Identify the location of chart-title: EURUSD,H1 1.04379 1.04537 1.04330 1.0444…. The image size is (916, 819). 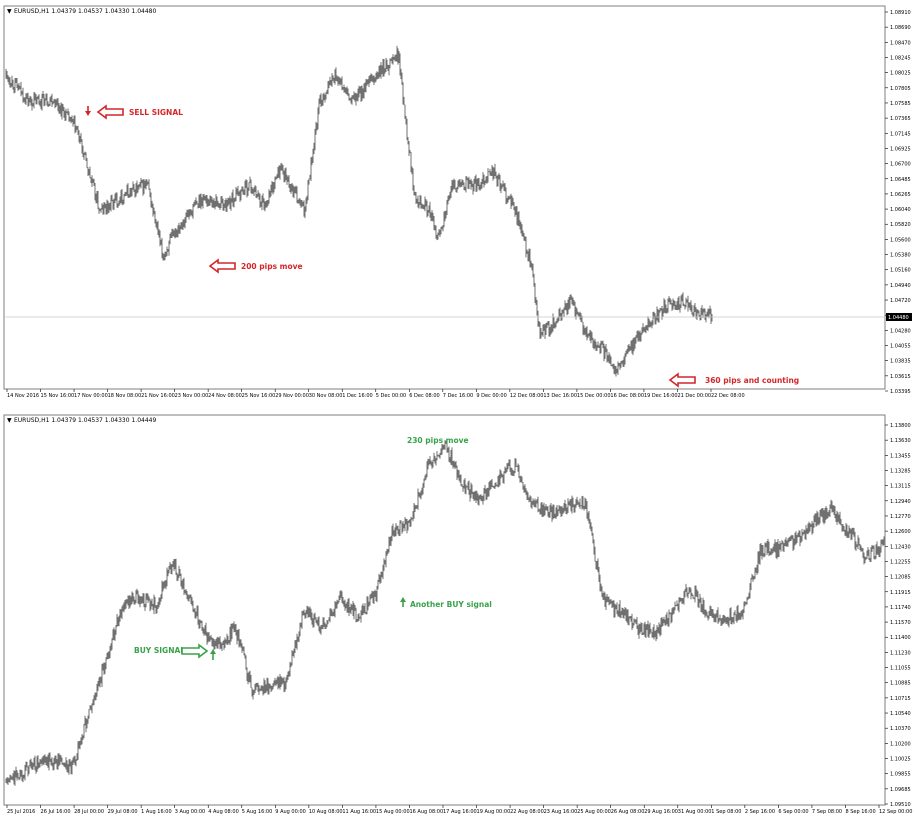
(85, 420).